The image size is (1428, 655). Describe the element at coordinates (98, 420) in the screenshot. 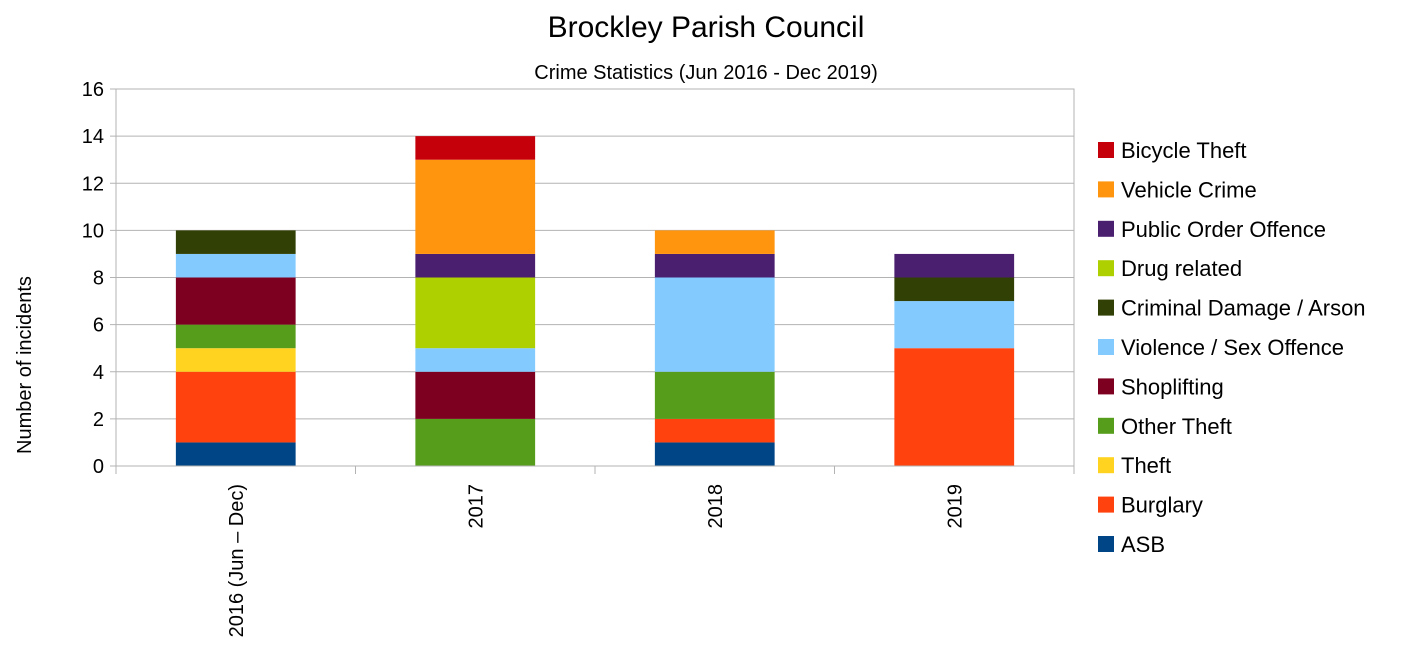

I see `y-tick-label: 2` at that location.